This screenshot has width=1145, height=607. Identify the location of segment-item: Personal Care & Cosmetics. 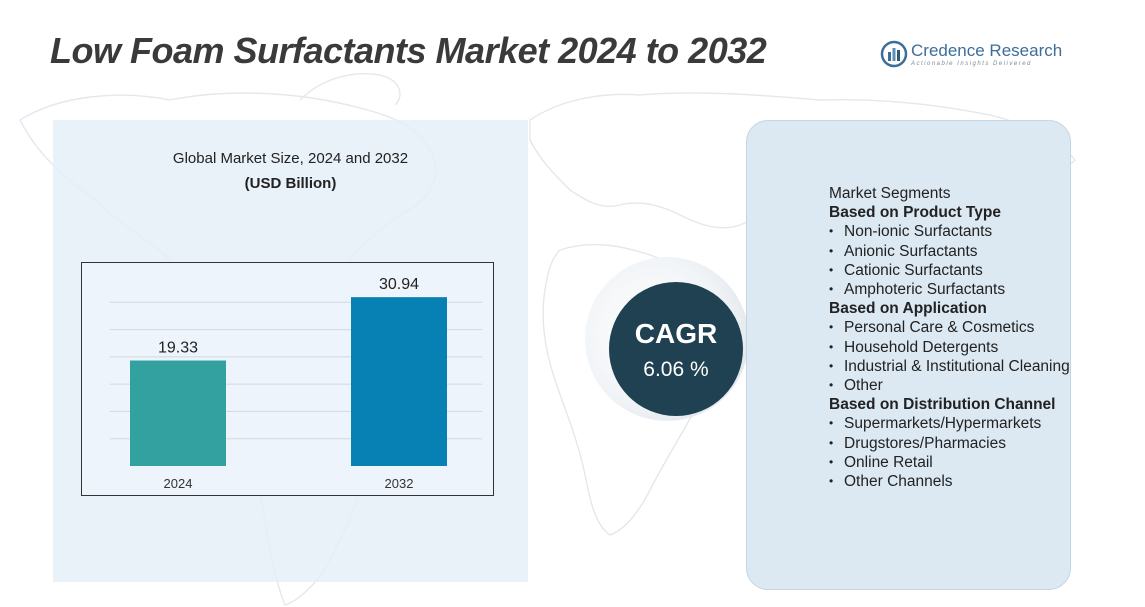
(951, 327).